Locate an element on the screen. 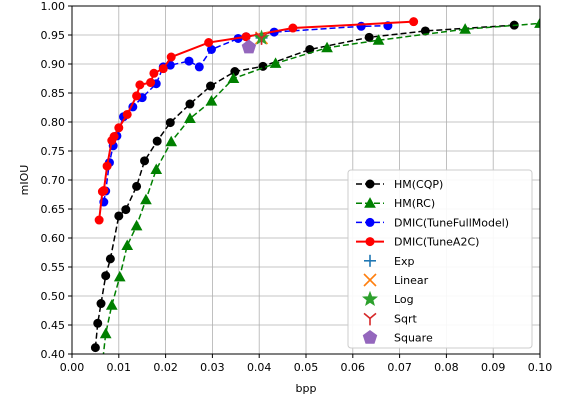  legend-entry: DMIC(TuneFullModel) is located at coordinates (432, 222).